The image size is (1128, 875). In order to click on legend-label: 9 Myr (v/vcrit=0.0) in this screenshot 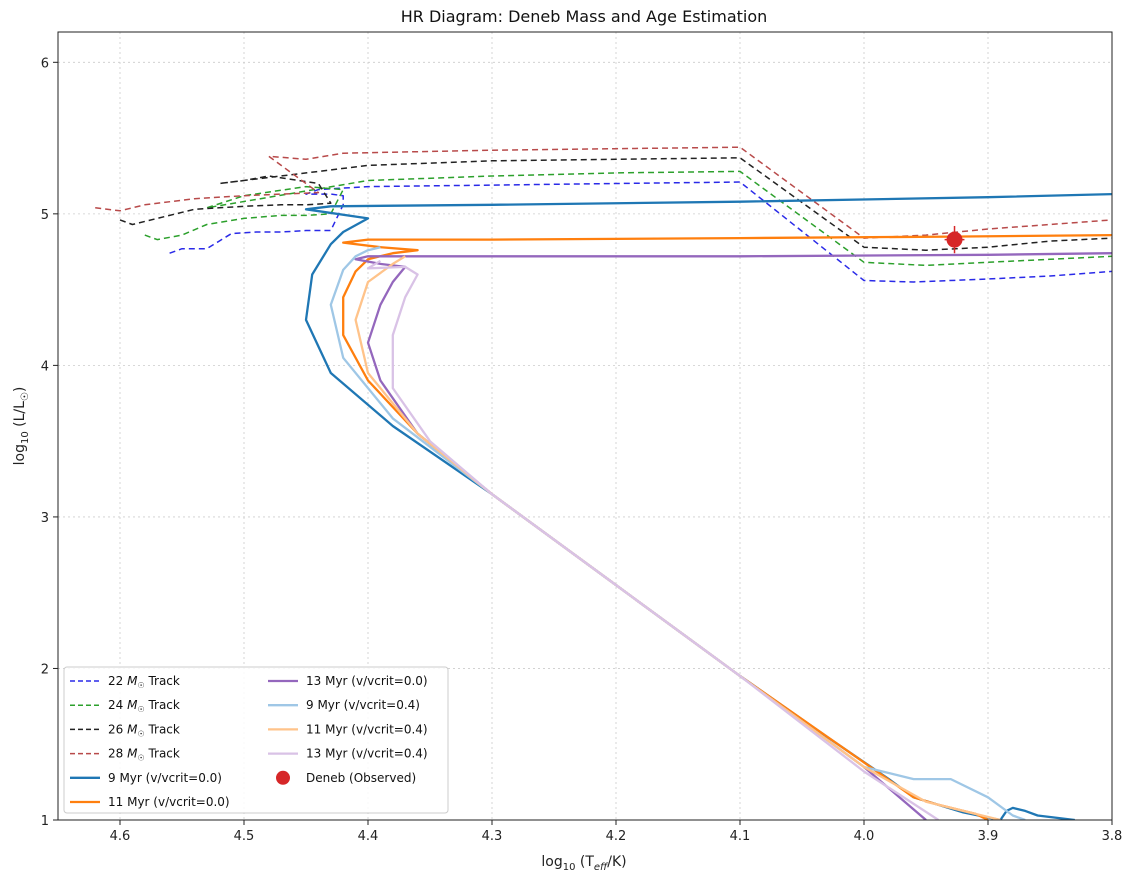, I will do `click(165, 778)`.